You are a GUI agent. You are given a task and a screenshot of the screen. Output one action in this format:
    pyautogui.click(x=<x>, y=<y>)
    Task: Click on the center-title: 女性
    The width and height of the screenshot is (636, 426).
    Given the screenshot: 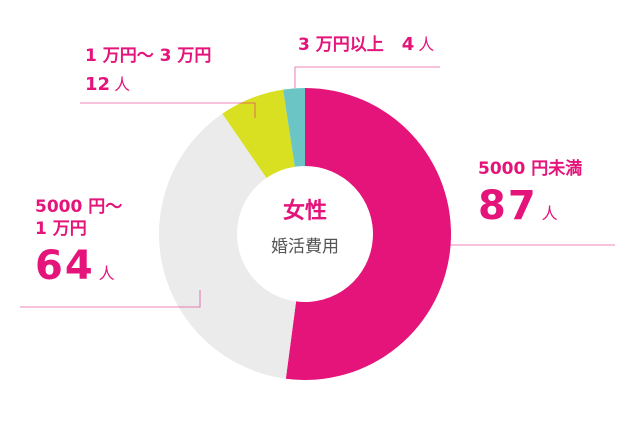 What is the action you would take?
    pyautogui.click(x=305, y=211)
    